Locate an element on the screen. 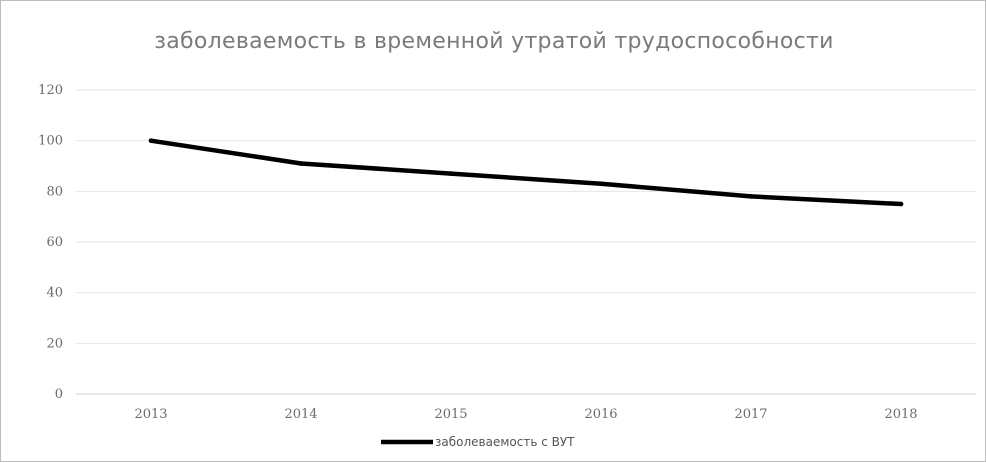 The height and width of the screenshot is (463, 986). series-layer is located at coordinates (526, 172).